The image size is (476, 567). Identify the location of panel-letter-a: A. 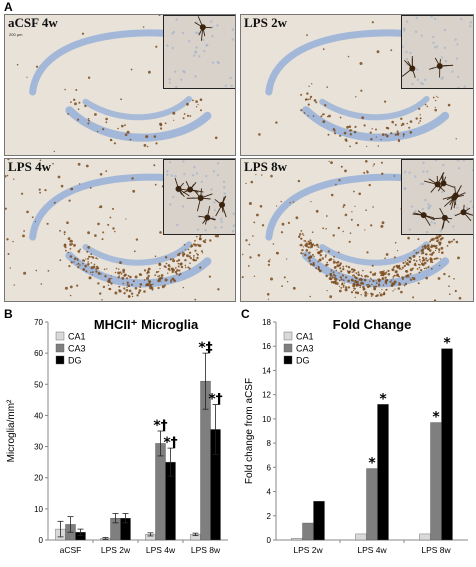
(8, 7).